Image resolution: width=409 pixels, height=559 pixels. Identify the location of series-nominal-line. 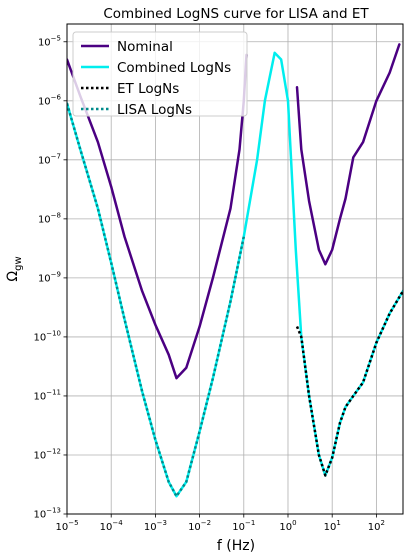
(348, 154).